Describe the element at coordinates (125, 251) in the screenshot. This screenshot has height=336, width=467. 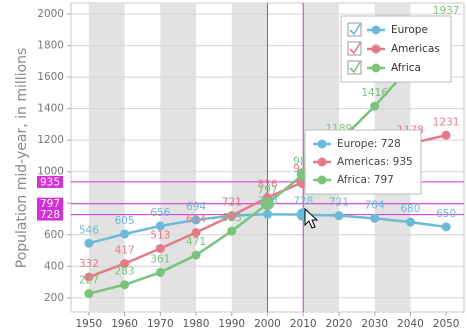
I see `value-label: 417` at that location.